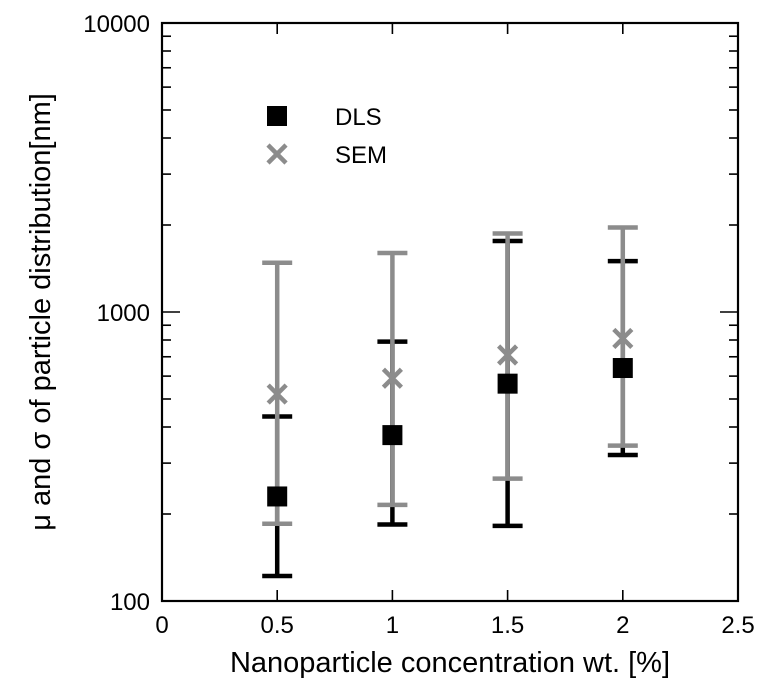 This screenshot has width=762, height=684. What do you see at coordinates (116, 24) in the screenshot?
I see `y-tick-label: 10000` at bounding box center [116, 24].